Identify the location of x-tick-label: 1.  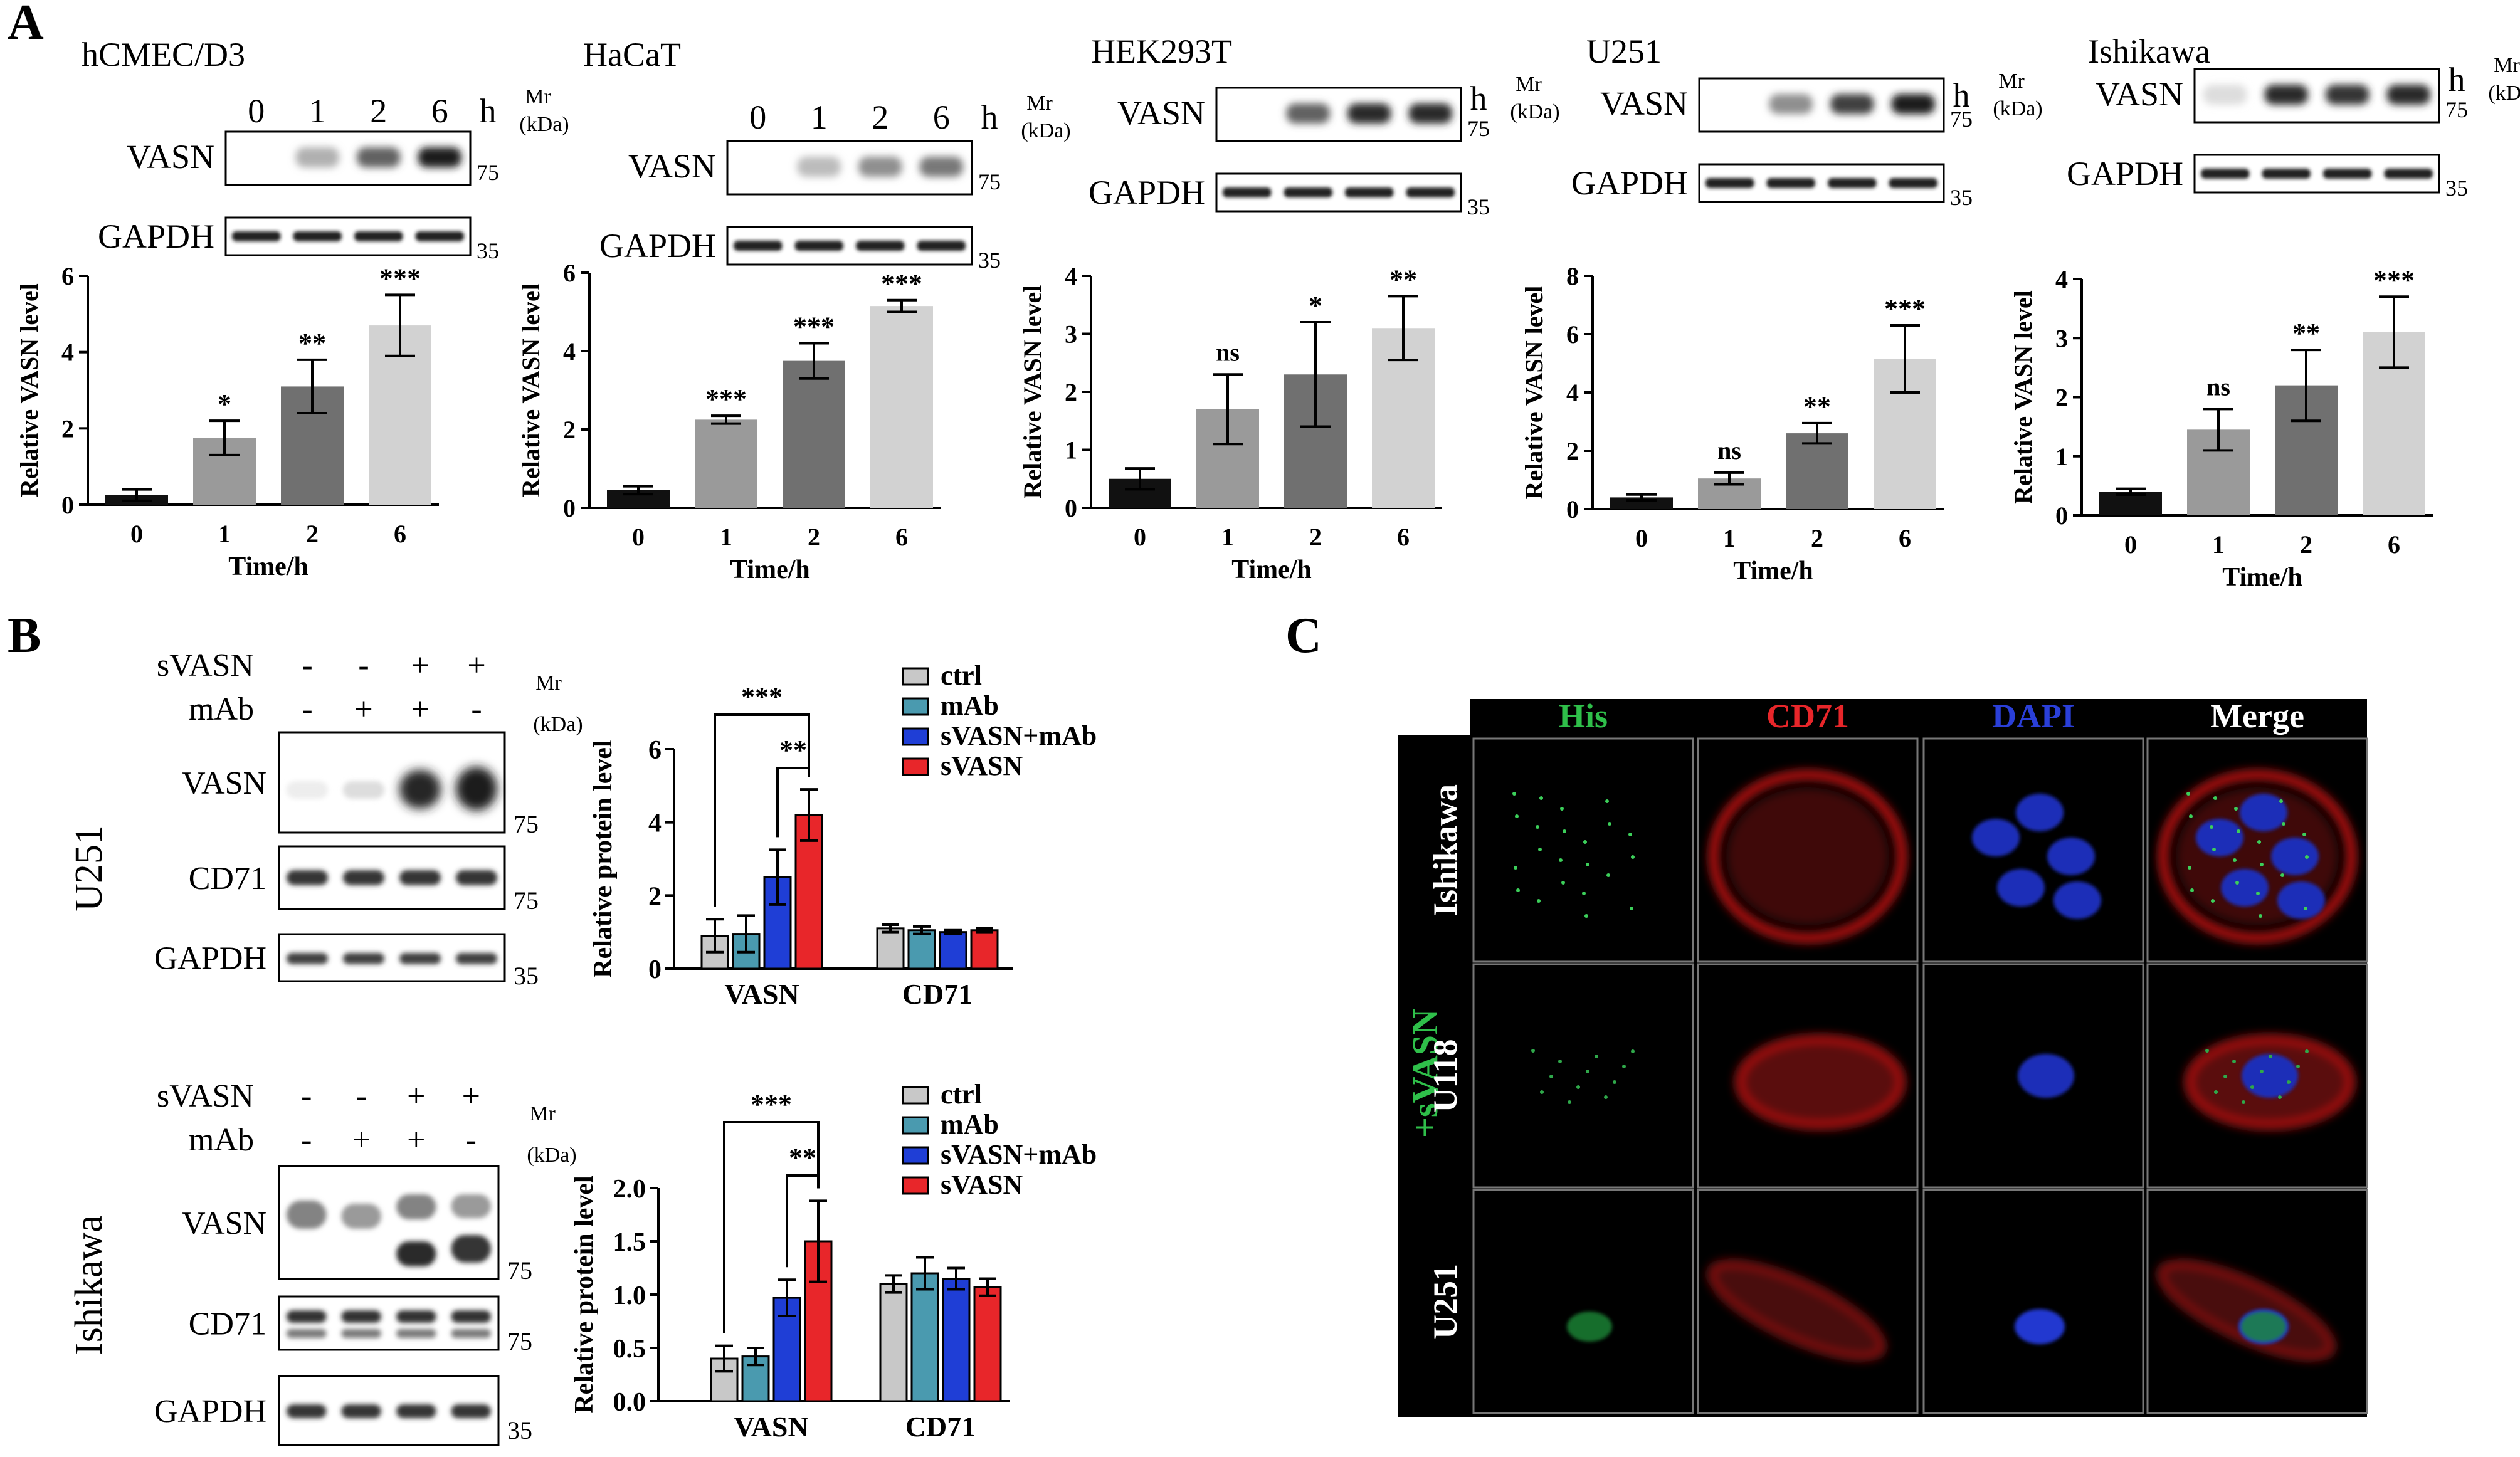
(1729, 538).